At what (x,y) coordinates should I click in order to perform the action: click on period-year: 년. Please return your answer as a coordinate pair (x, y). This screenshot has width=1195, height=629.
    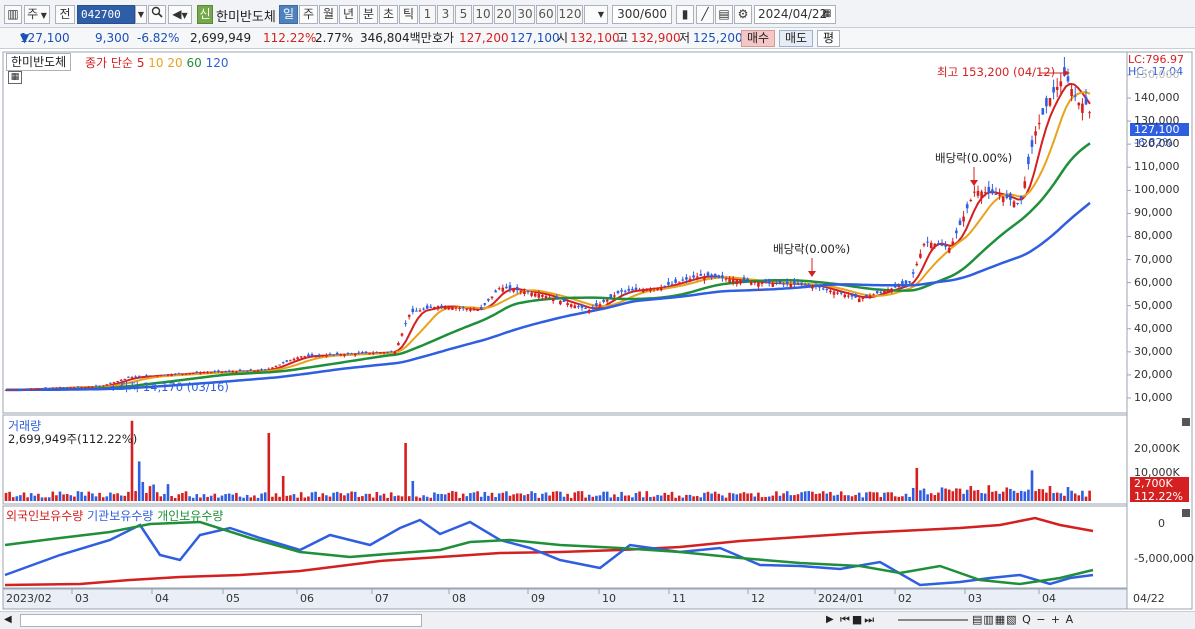
    Looking at the image, I should click on (348, 14).